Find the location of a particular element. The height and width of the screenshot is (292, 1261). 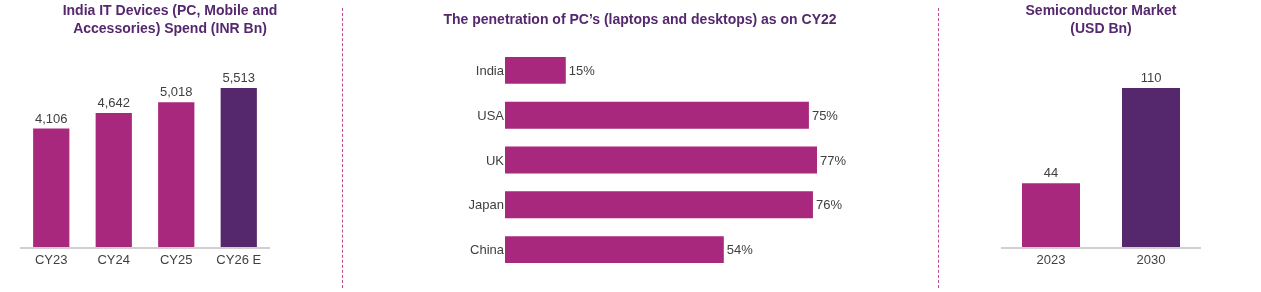

y-tick-label: China is located at coordinates (487, 250).